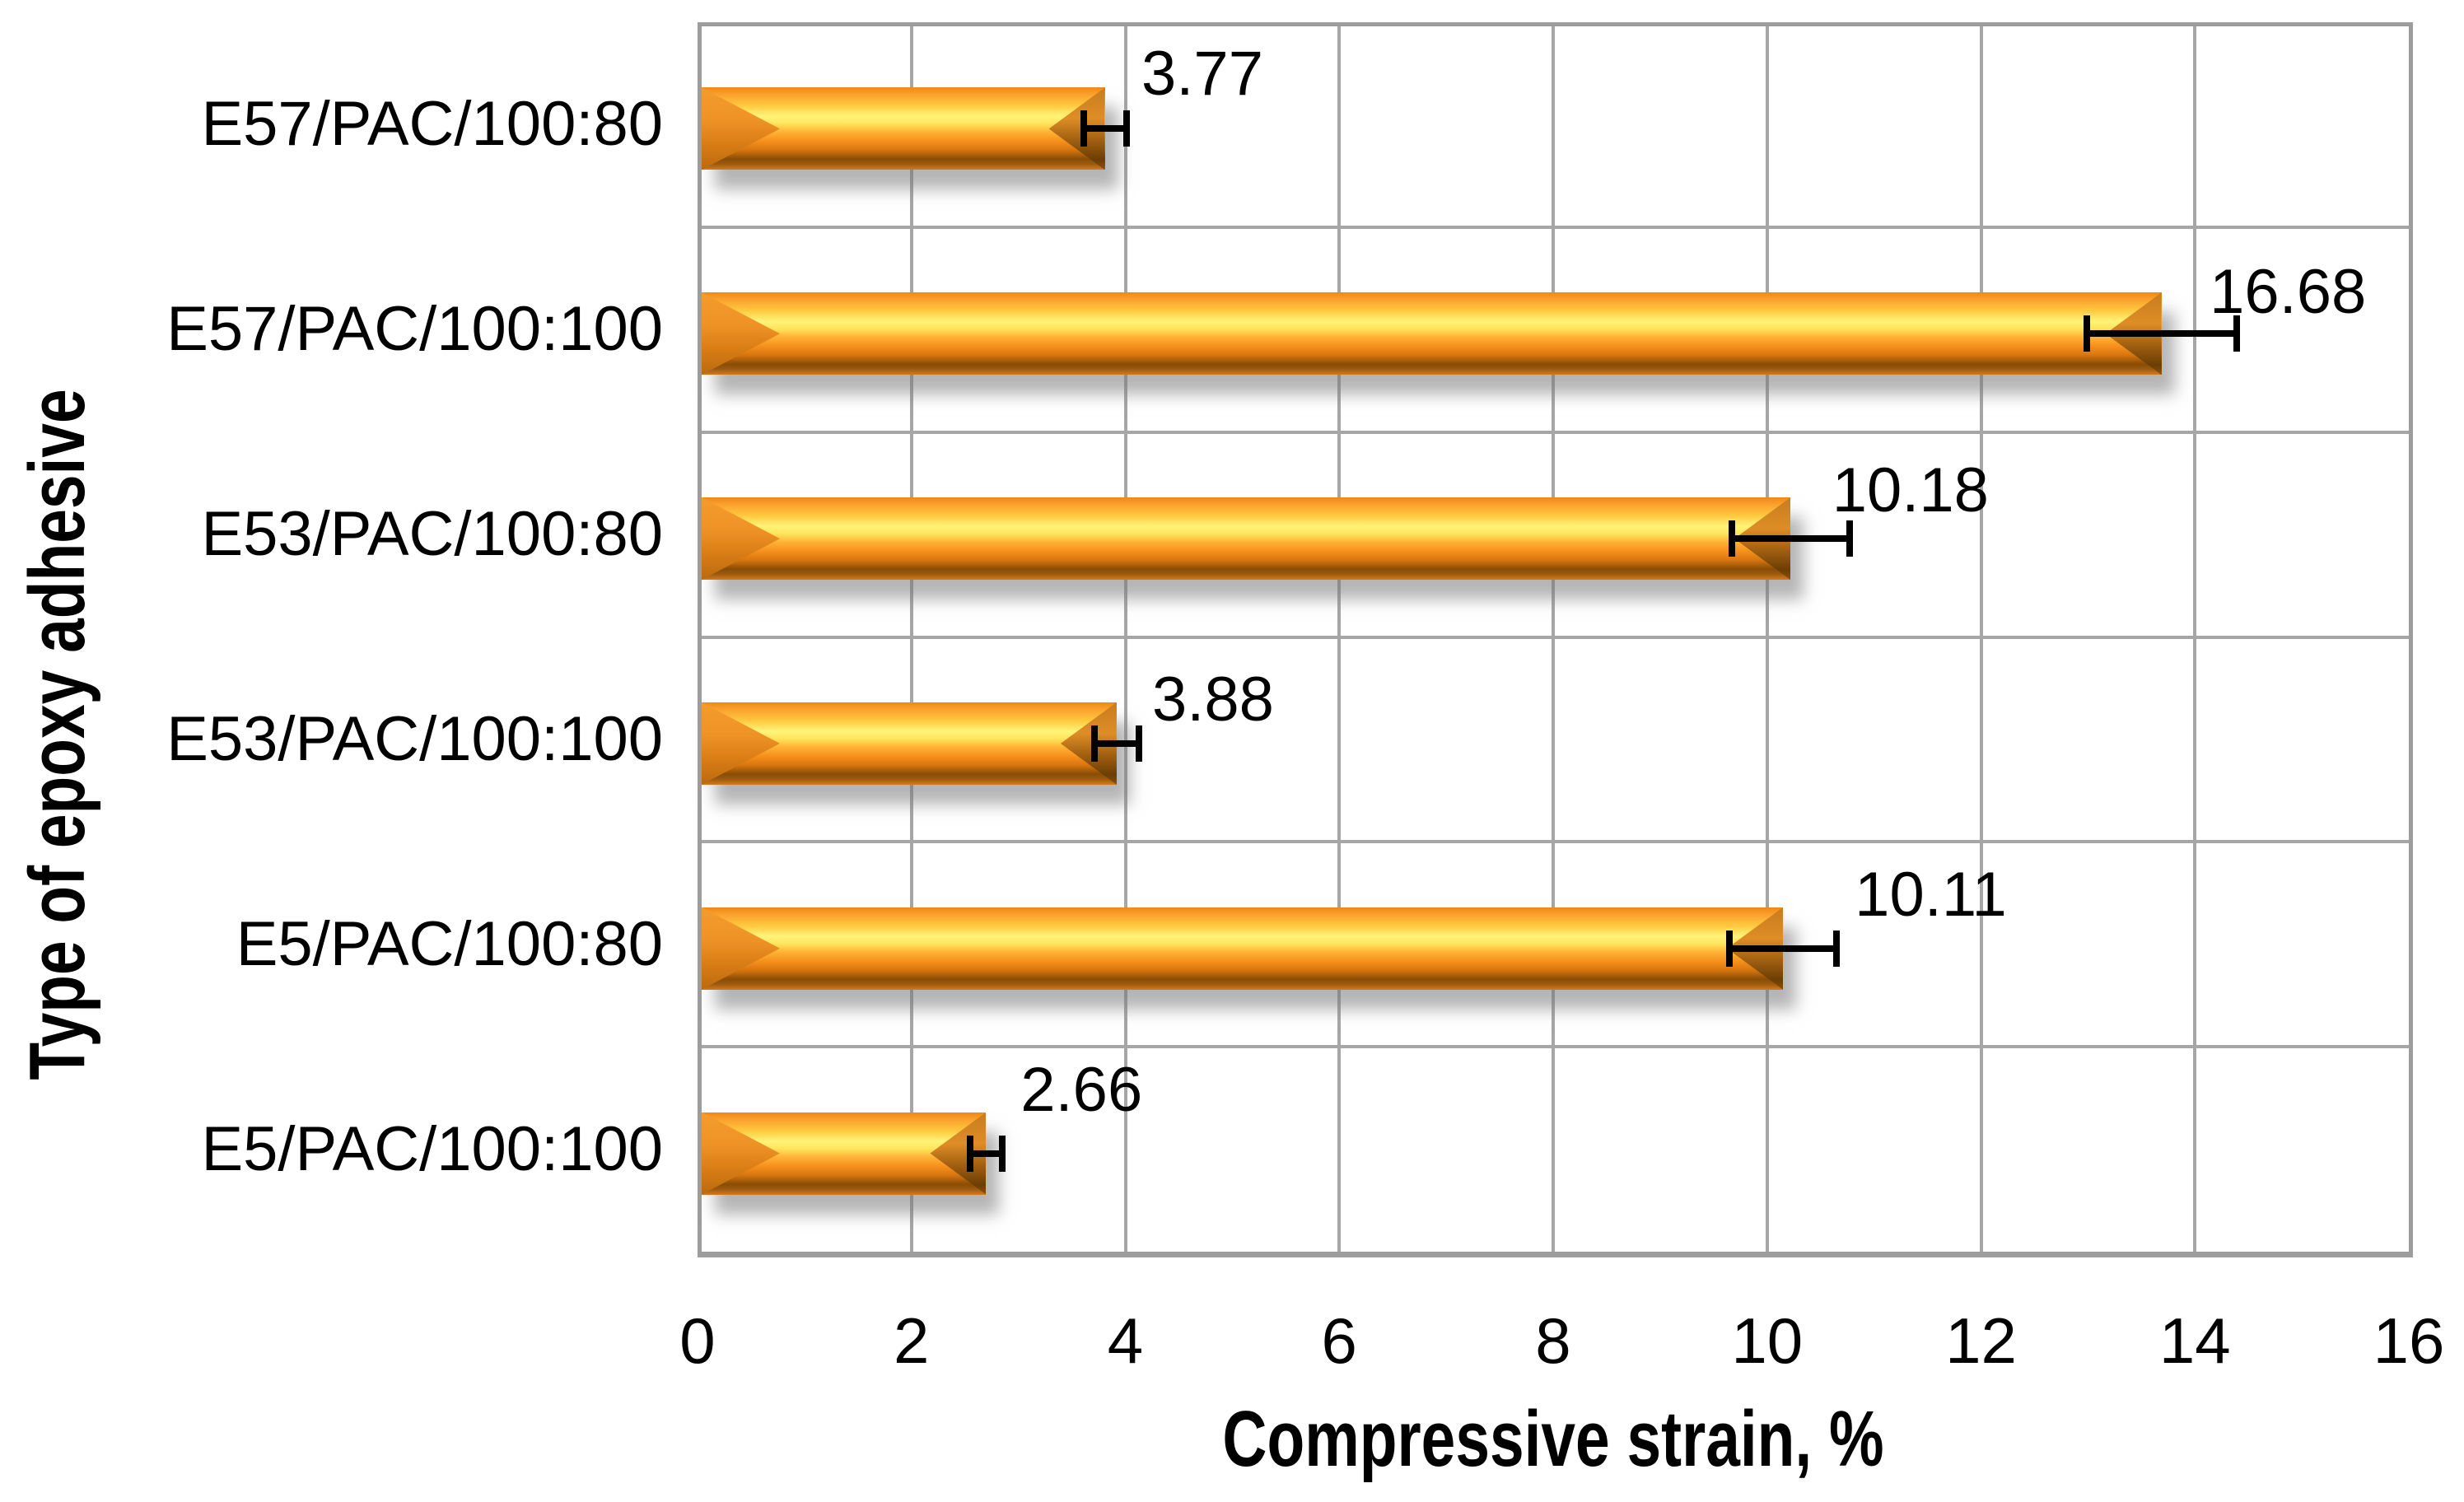  I want to click on x-axis-title: Compressive strain, %, so click(1553, 1439).